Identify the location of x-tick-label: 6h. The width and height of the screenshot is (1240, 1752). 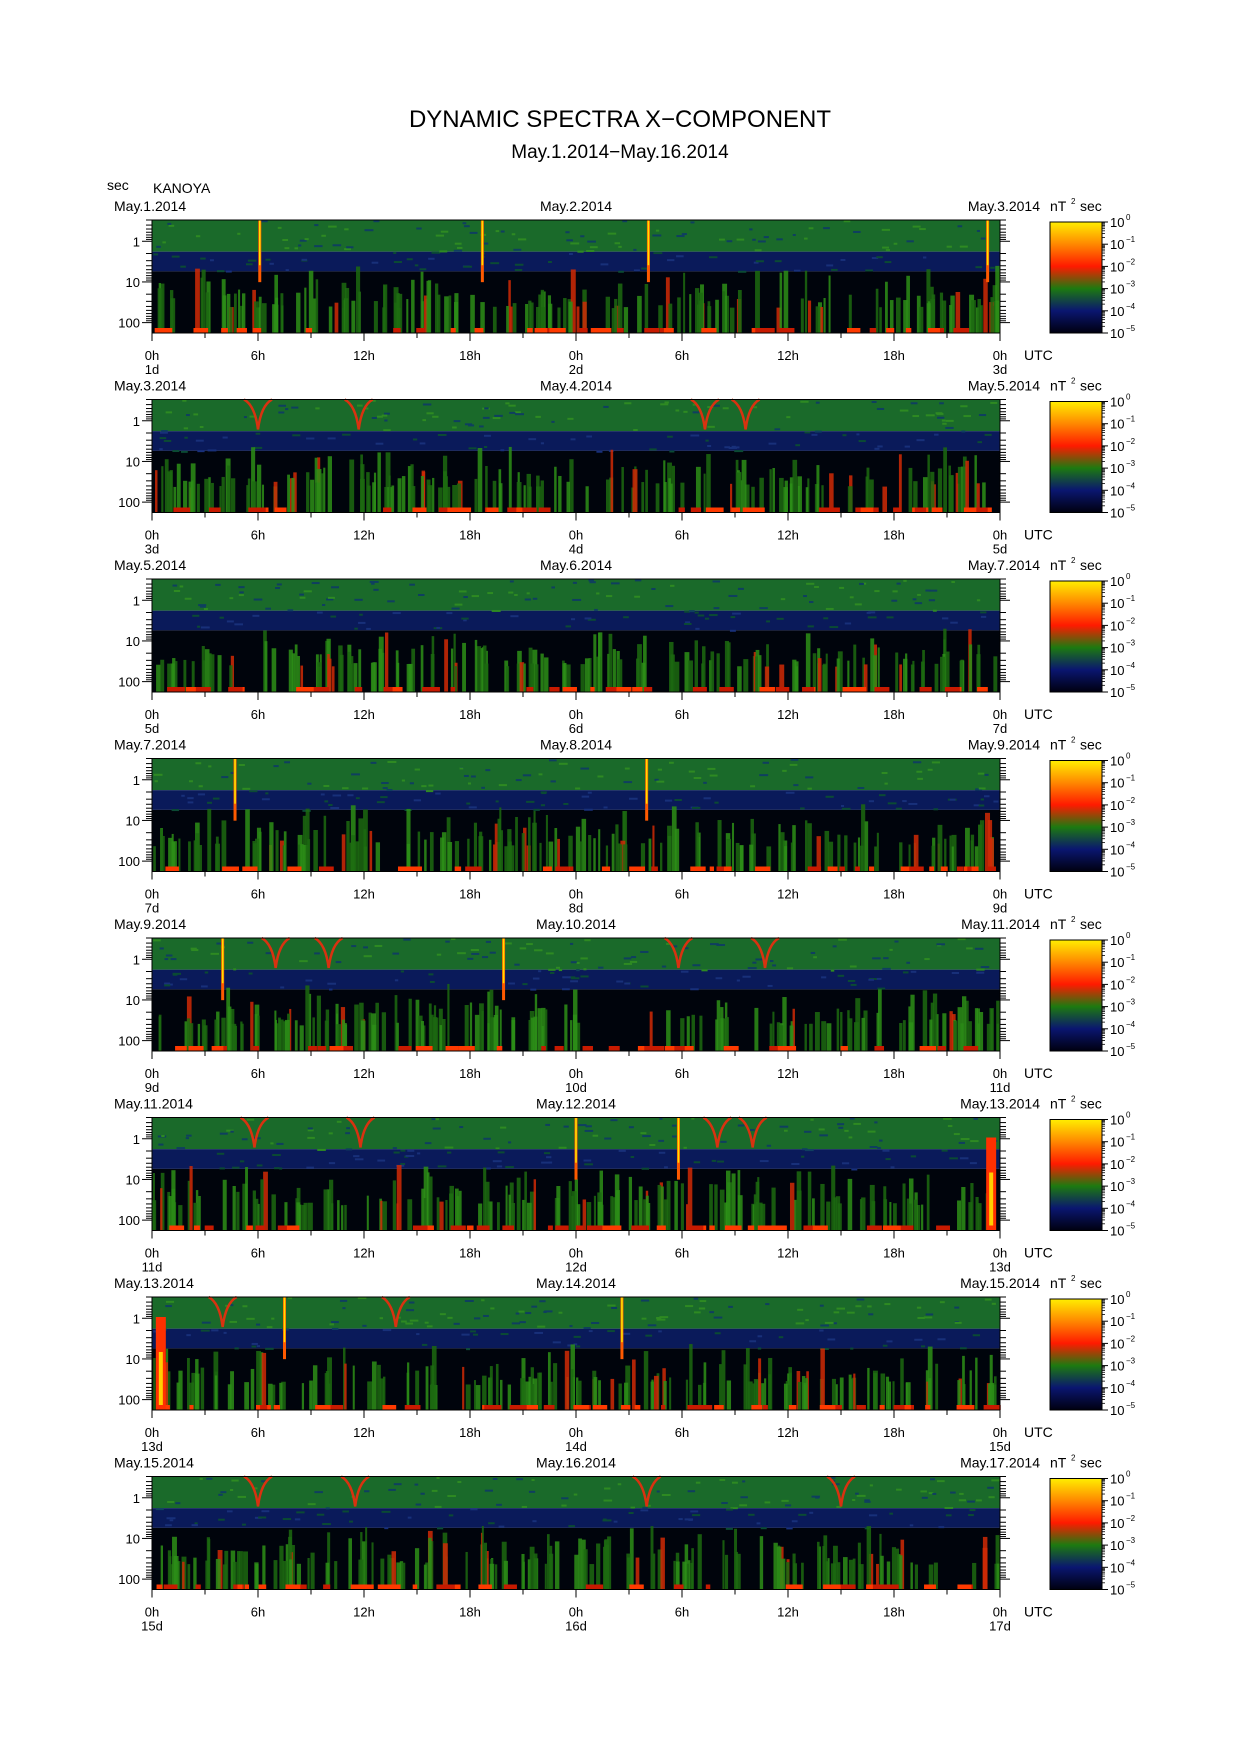
(682, 535).